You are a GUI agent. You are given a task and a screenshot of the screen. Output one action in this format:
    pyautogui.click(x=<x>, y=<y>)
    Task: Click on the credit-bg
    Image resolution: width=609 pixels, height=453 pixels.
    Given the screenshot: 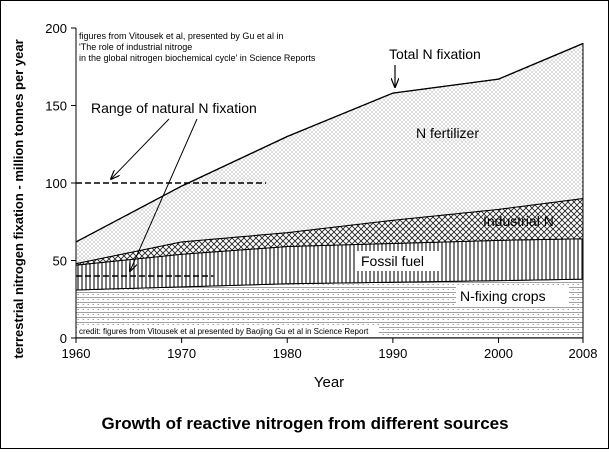 What is the action you would take?
    pyautogui.click(x=228, y=330)
    